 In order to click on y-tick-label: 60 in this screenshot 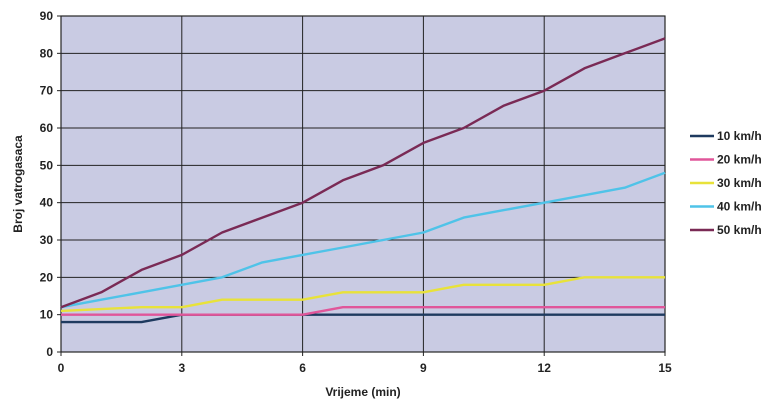, I will do `click(47, 128)`.